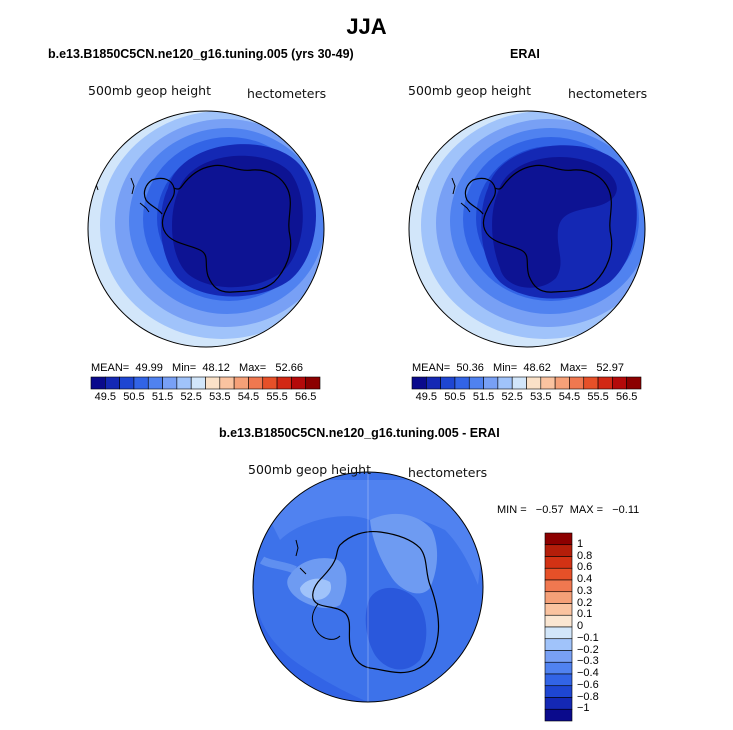 Image resolution: width=733 pixels, height=730 pixels. I want to click on colorbar-tick-label: −1, so click(583, 708).